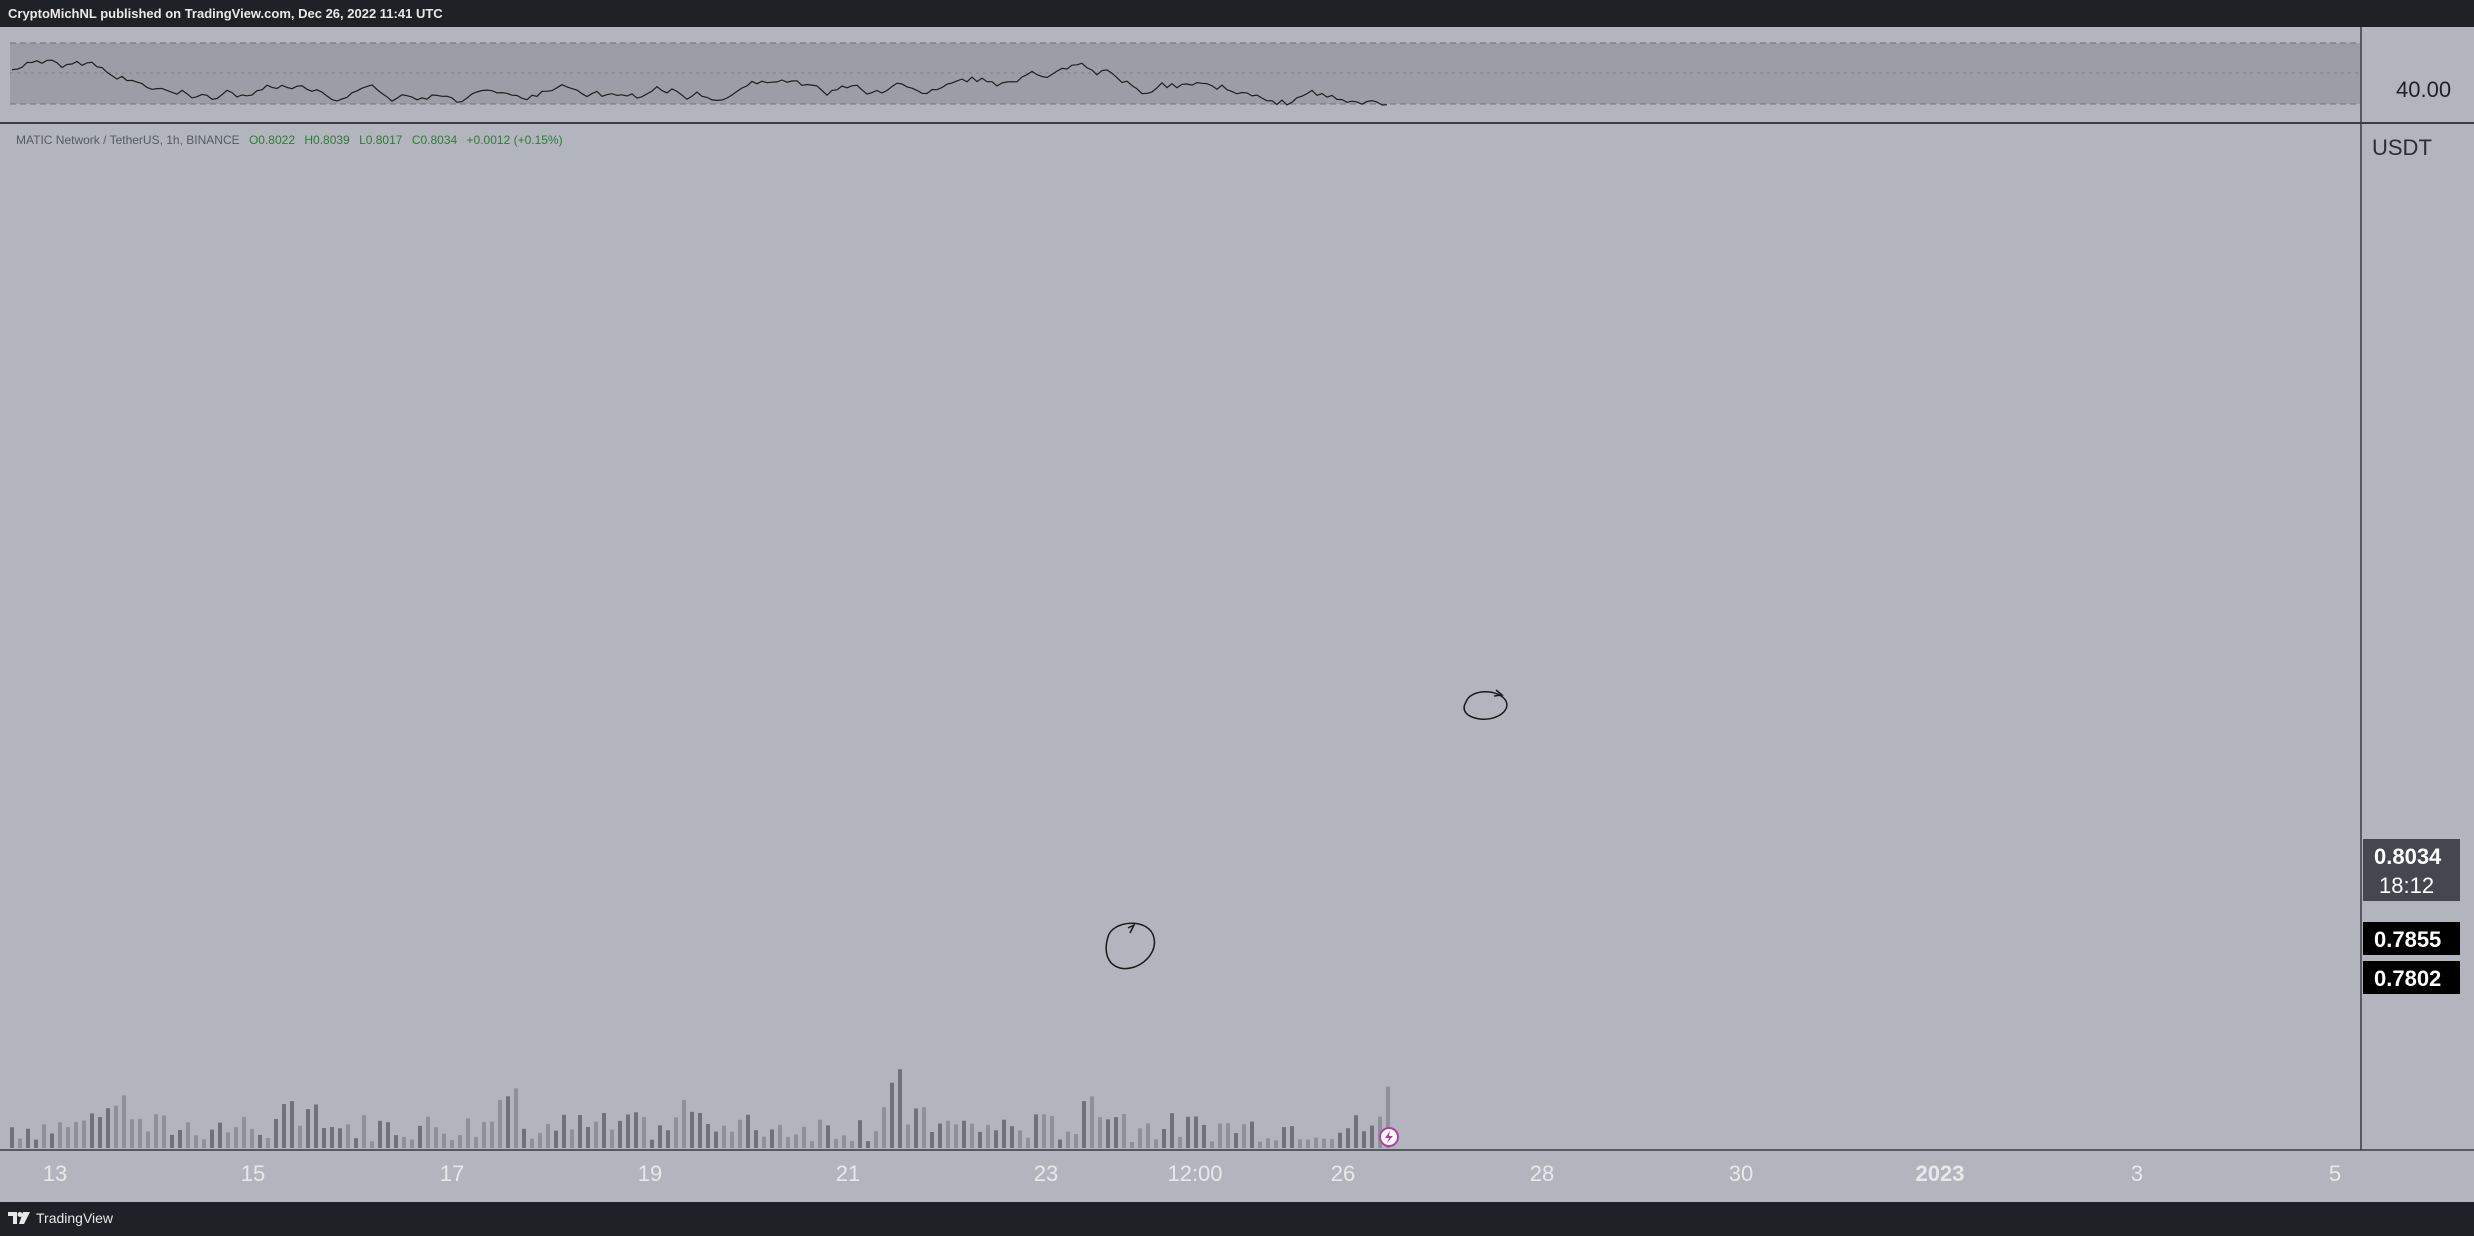 The height and width of the screenshot is (1236, 2474). What do you see at coordinates (1741, 1173) in the screenshot?
I see `time-axis-label: 30` at bounding box center [1741, 1173].